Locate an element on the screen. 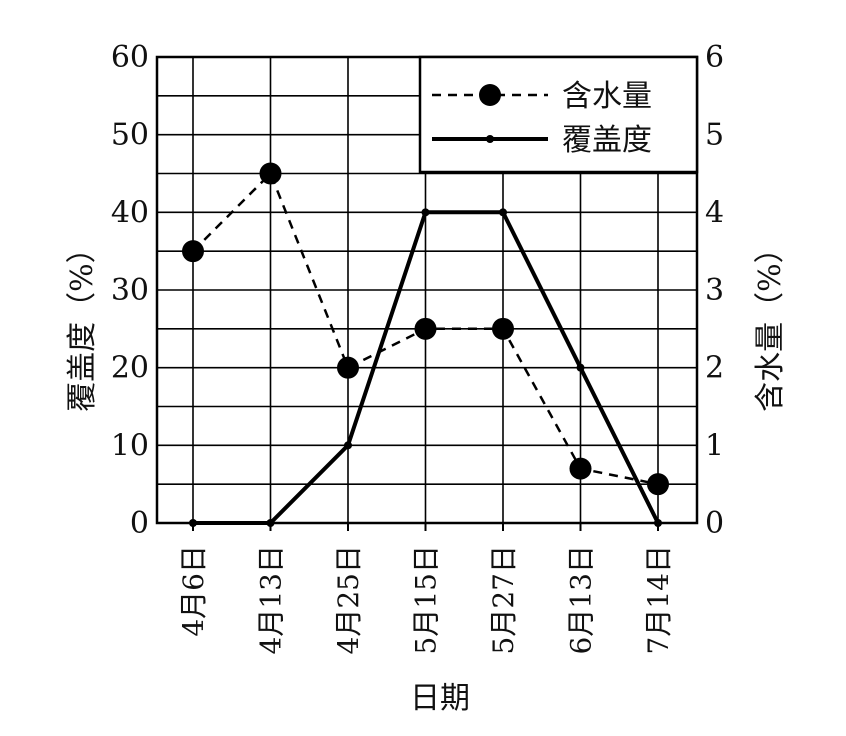 Image resolution: width=846 pixels, height=736 pixels. x-tick-label: 4月25日 is located at coordinates (348, 599).